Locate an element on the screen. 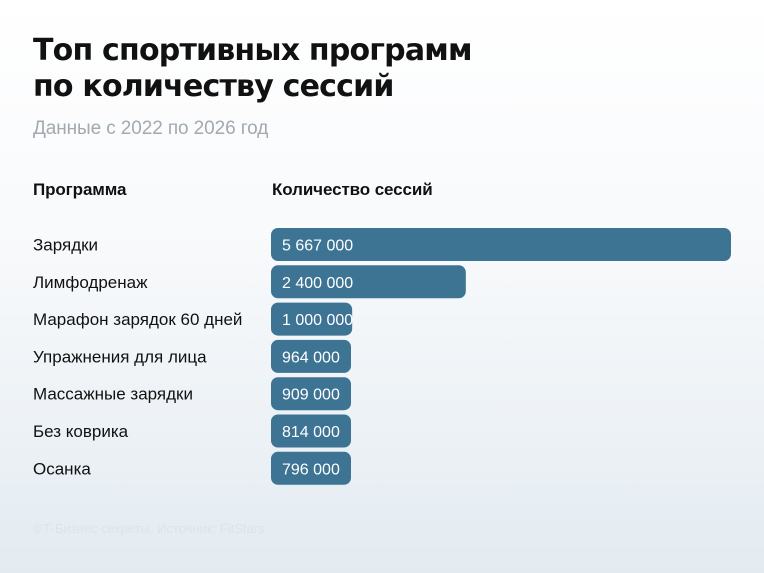  bar-value-label: 964 000 is located at coordinates (311, 357).